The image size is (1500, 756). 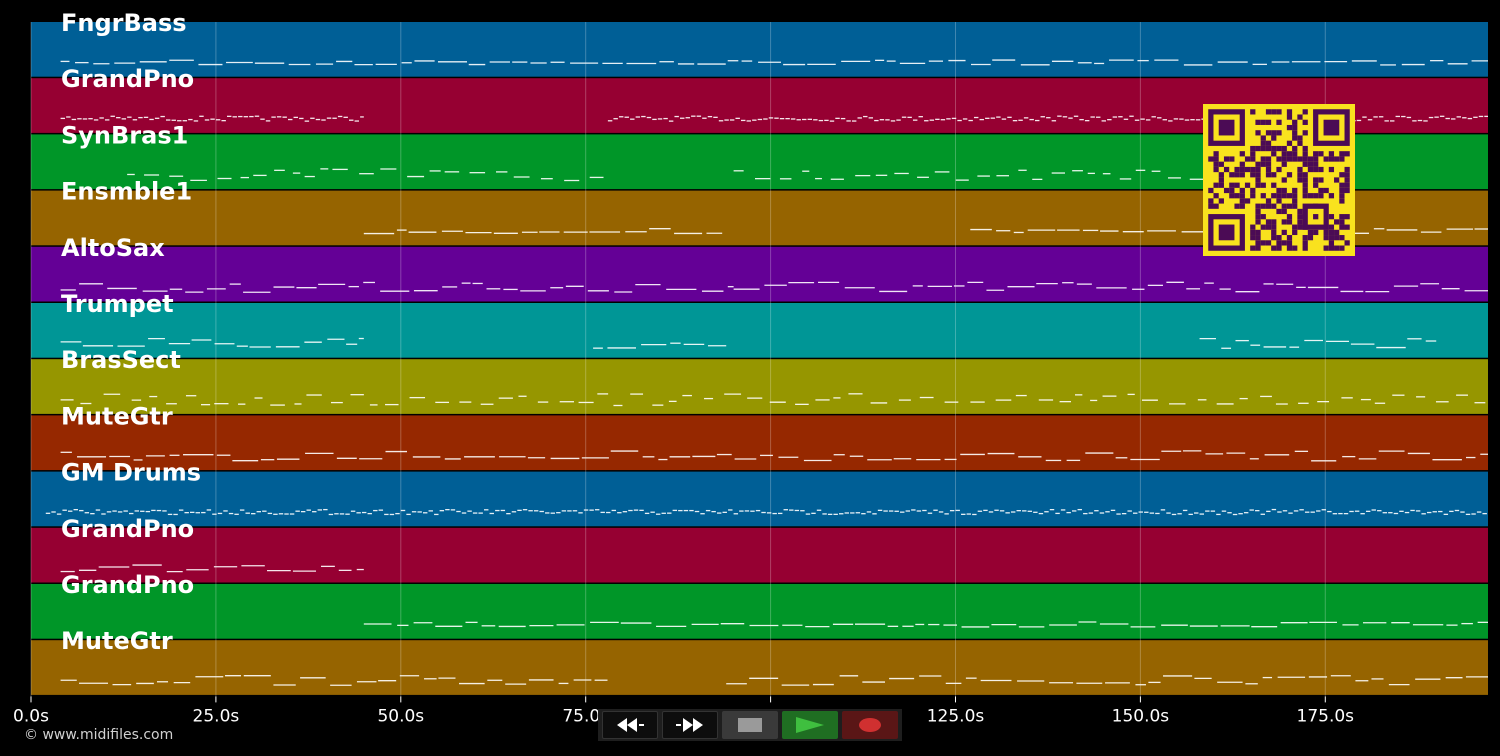 I want to click on tick-label: 75.0s, so click(x=585, y=716).